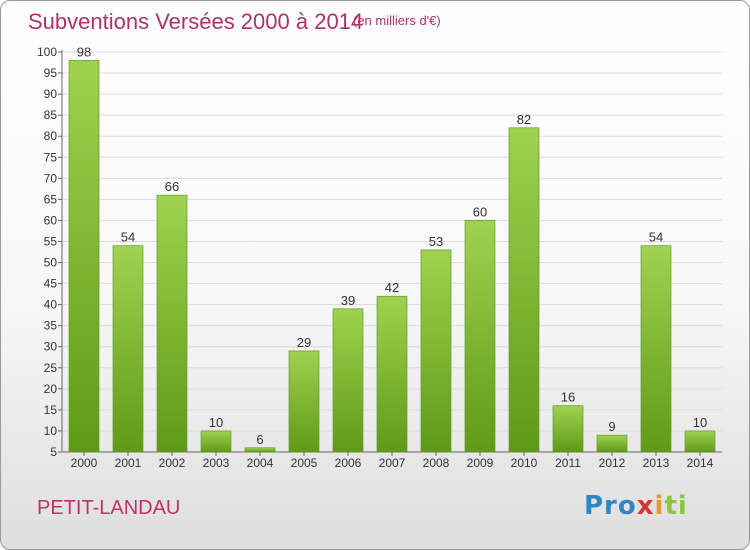 This screenshot has width=750, height=550. I want to click on bar-value-label: 53, so click(436, 241).